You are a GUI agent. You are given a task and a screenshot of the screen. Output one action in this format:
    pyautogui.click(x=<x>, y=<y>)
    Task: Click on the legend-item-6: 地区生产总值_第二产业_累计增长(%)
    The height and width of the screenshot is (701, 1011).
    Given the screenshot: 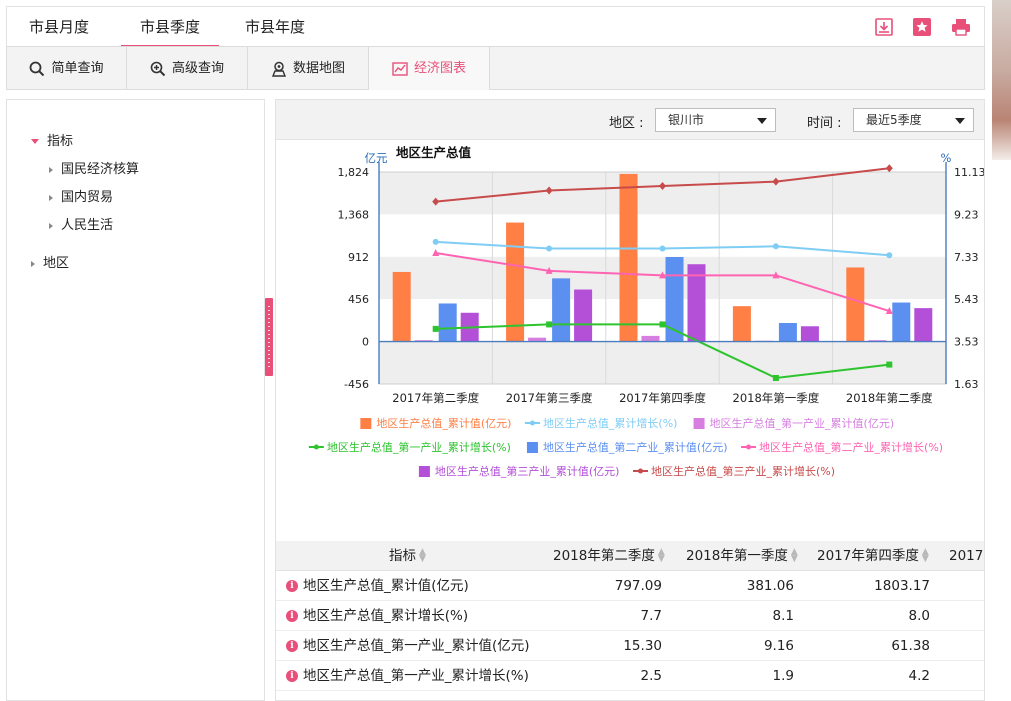 What is the action you would take?
    pyautogui.click(x=842, y=447)
    